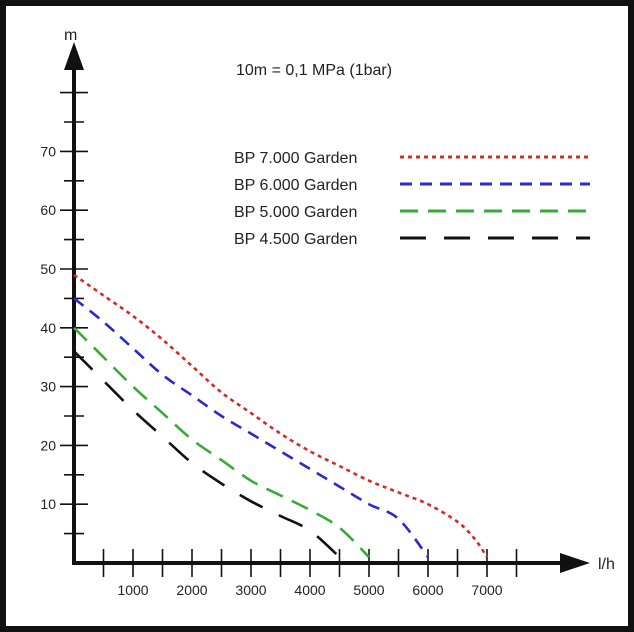  Describe the element at coordinates (74, 56) in the screenshot. I see `y-axis-arrow` at that location.